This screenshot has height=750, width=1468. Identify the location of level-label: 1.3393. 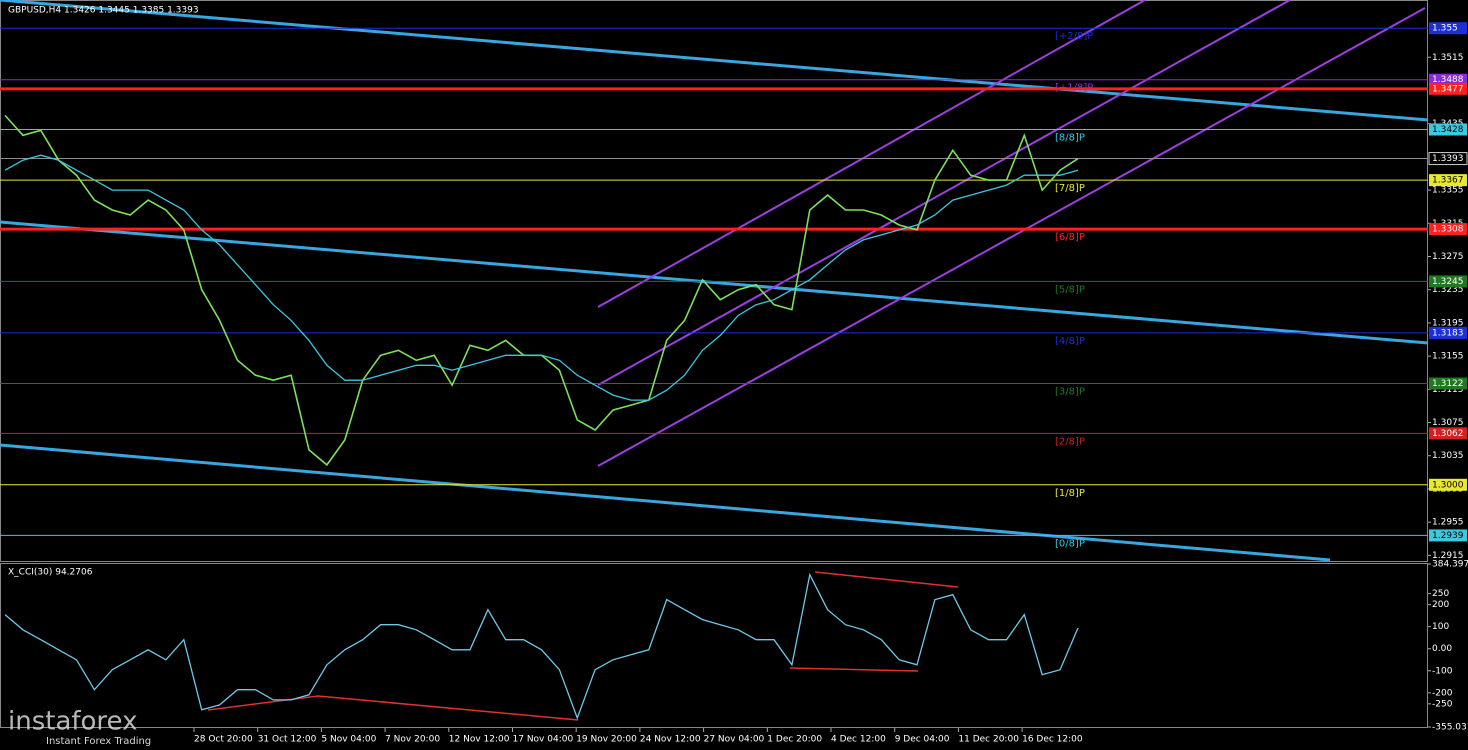
(1448, 159).